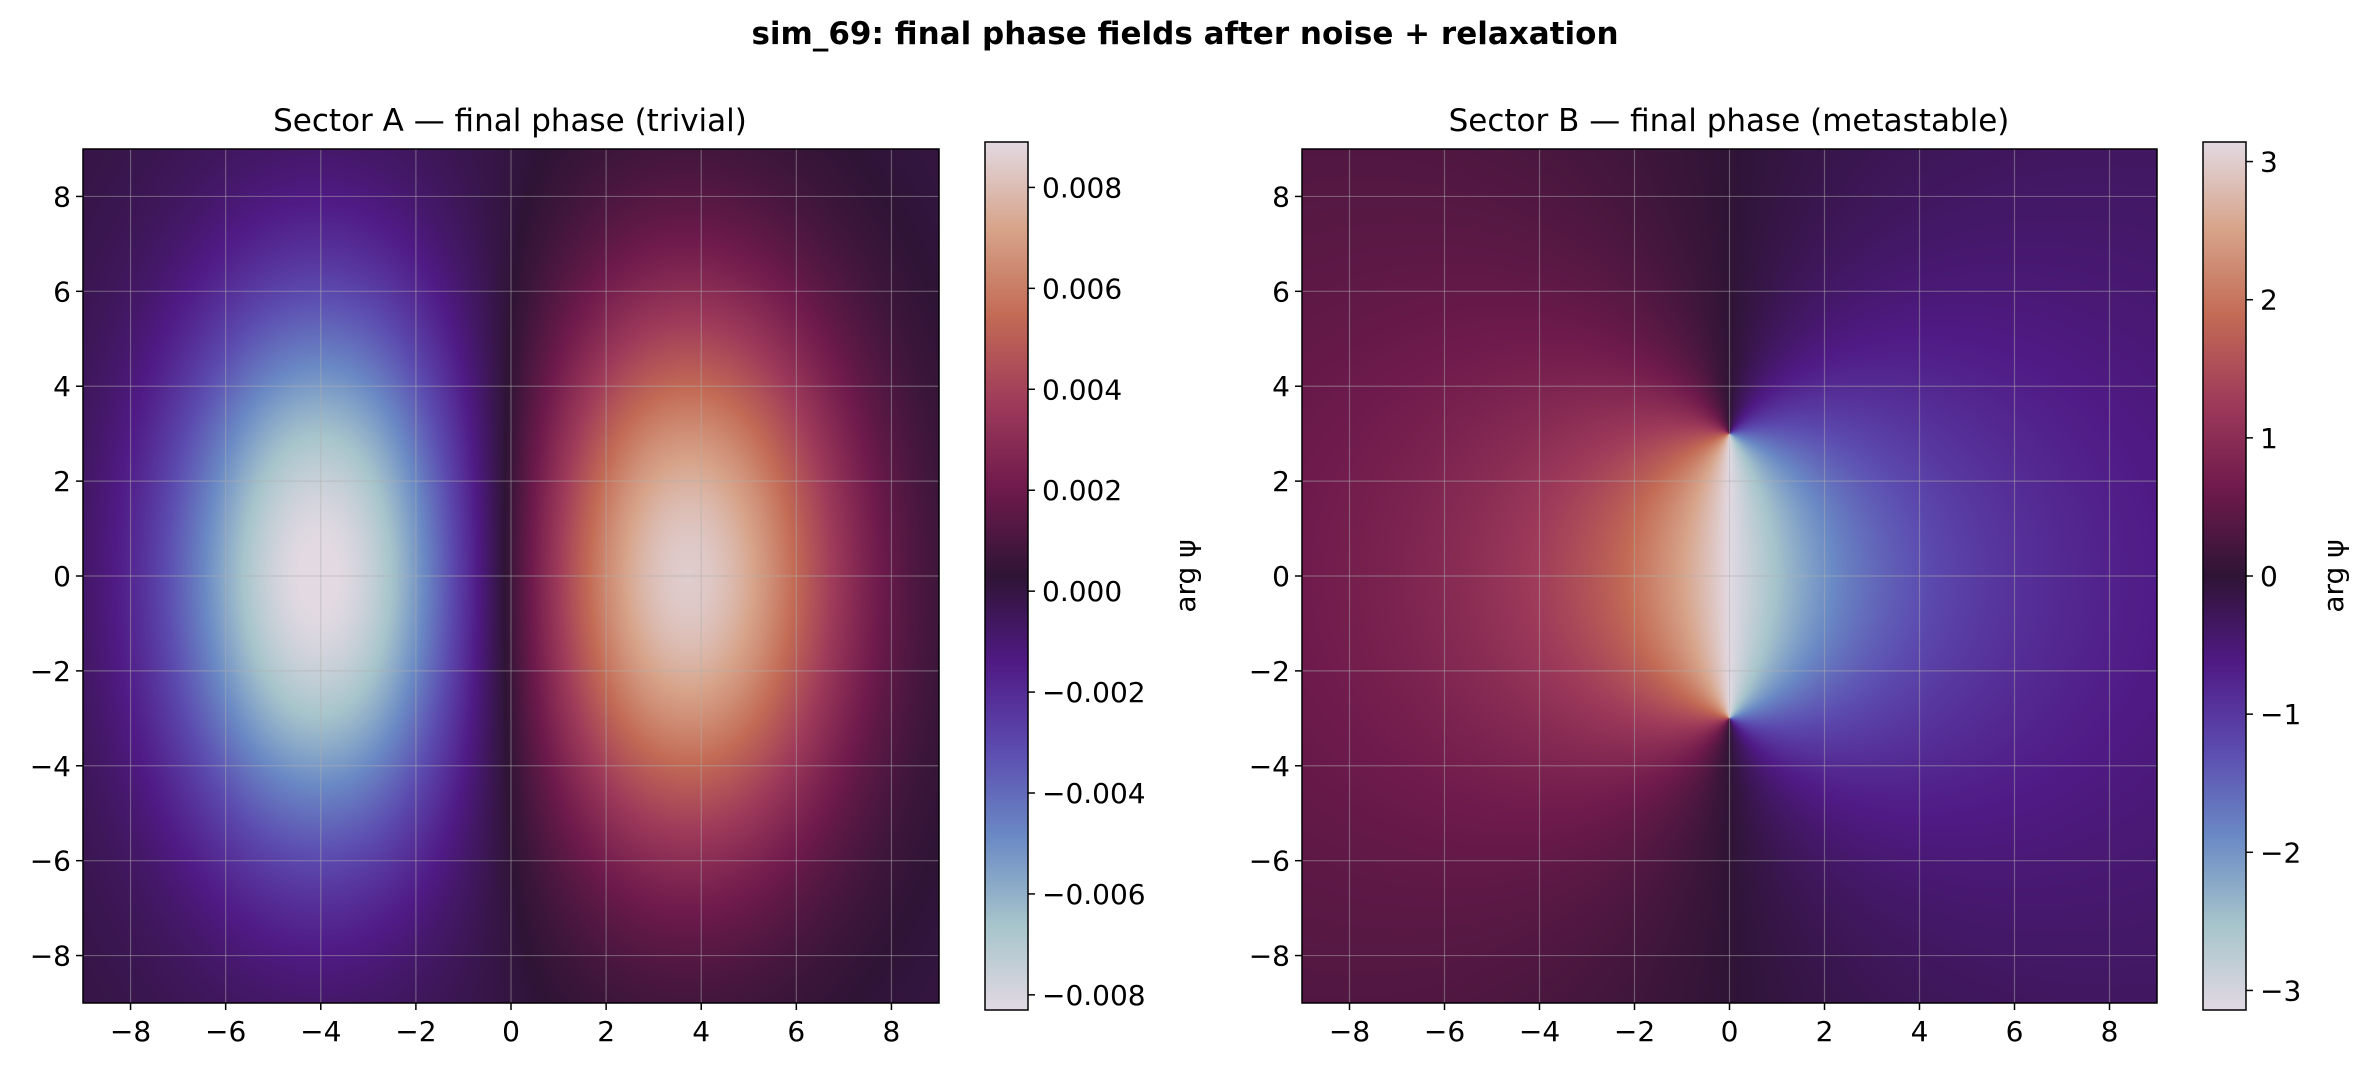  Describe the element at coordinates (510, 121) in the screenshot. I see `panel-a-title: Sector A — final phase (trivial)` at that location.